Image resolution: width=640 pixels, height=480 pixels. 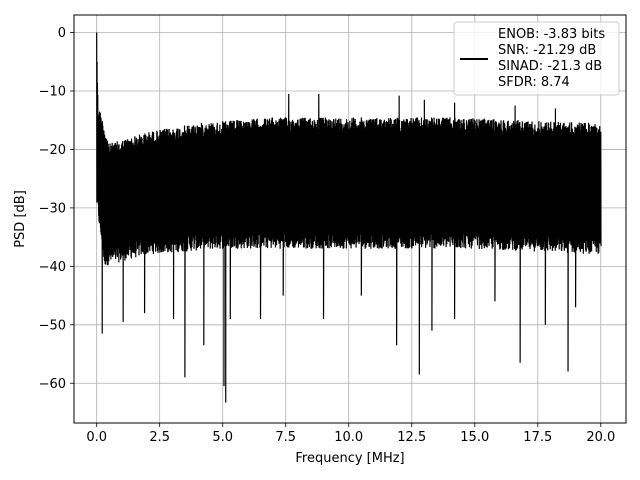 I want to click on x-tick-label: 2.5, so click(x=159, y=437).